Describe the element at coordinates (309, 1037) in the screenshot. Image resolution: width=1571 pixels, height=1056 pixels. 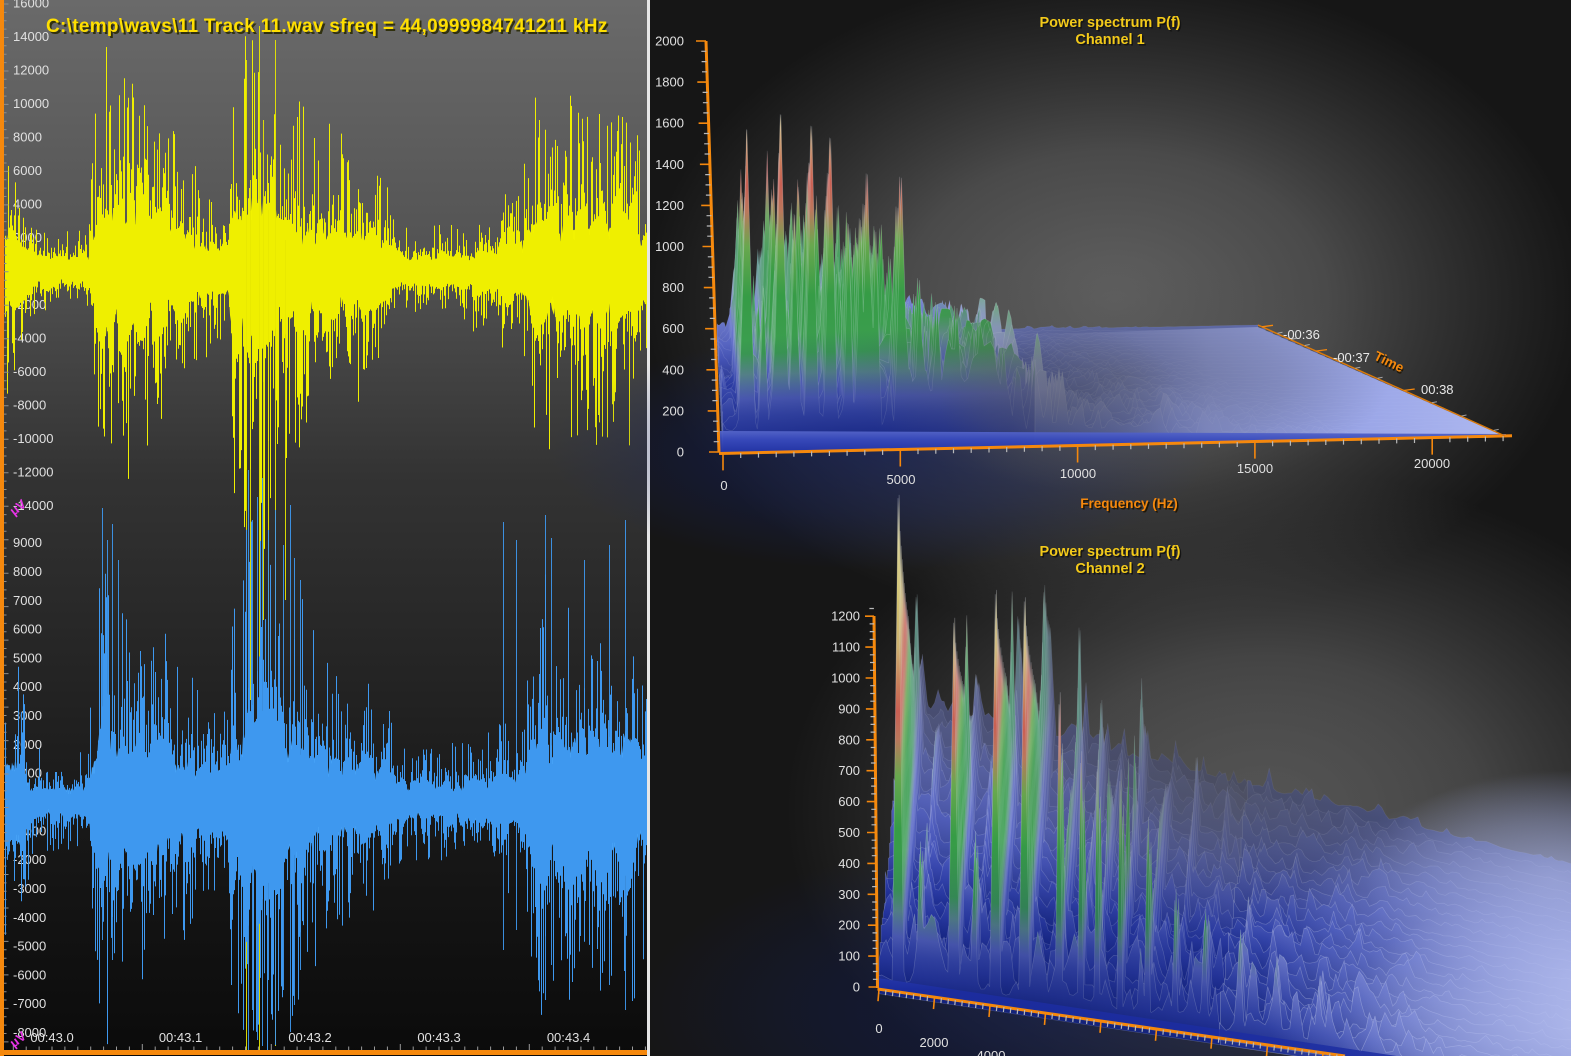
I see `svg-text: 00:43.2` at that location.